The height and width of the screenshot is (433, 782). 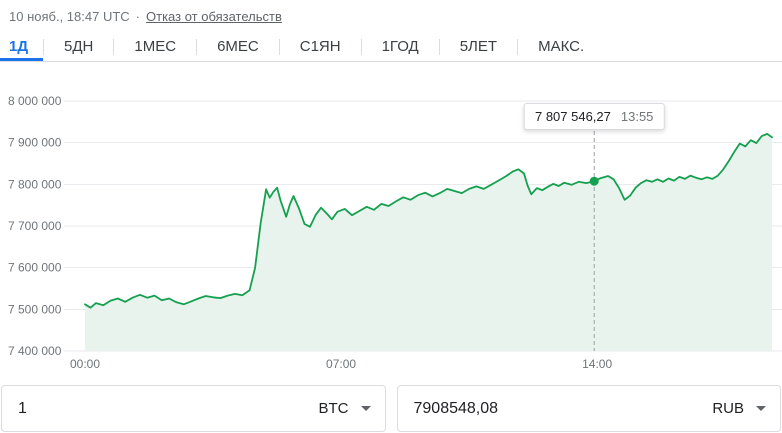 What do you see at coordinates (155, 46) in the screenshot?
I see `tab-1m: 1МЕС` at bounding box center [155, 46].